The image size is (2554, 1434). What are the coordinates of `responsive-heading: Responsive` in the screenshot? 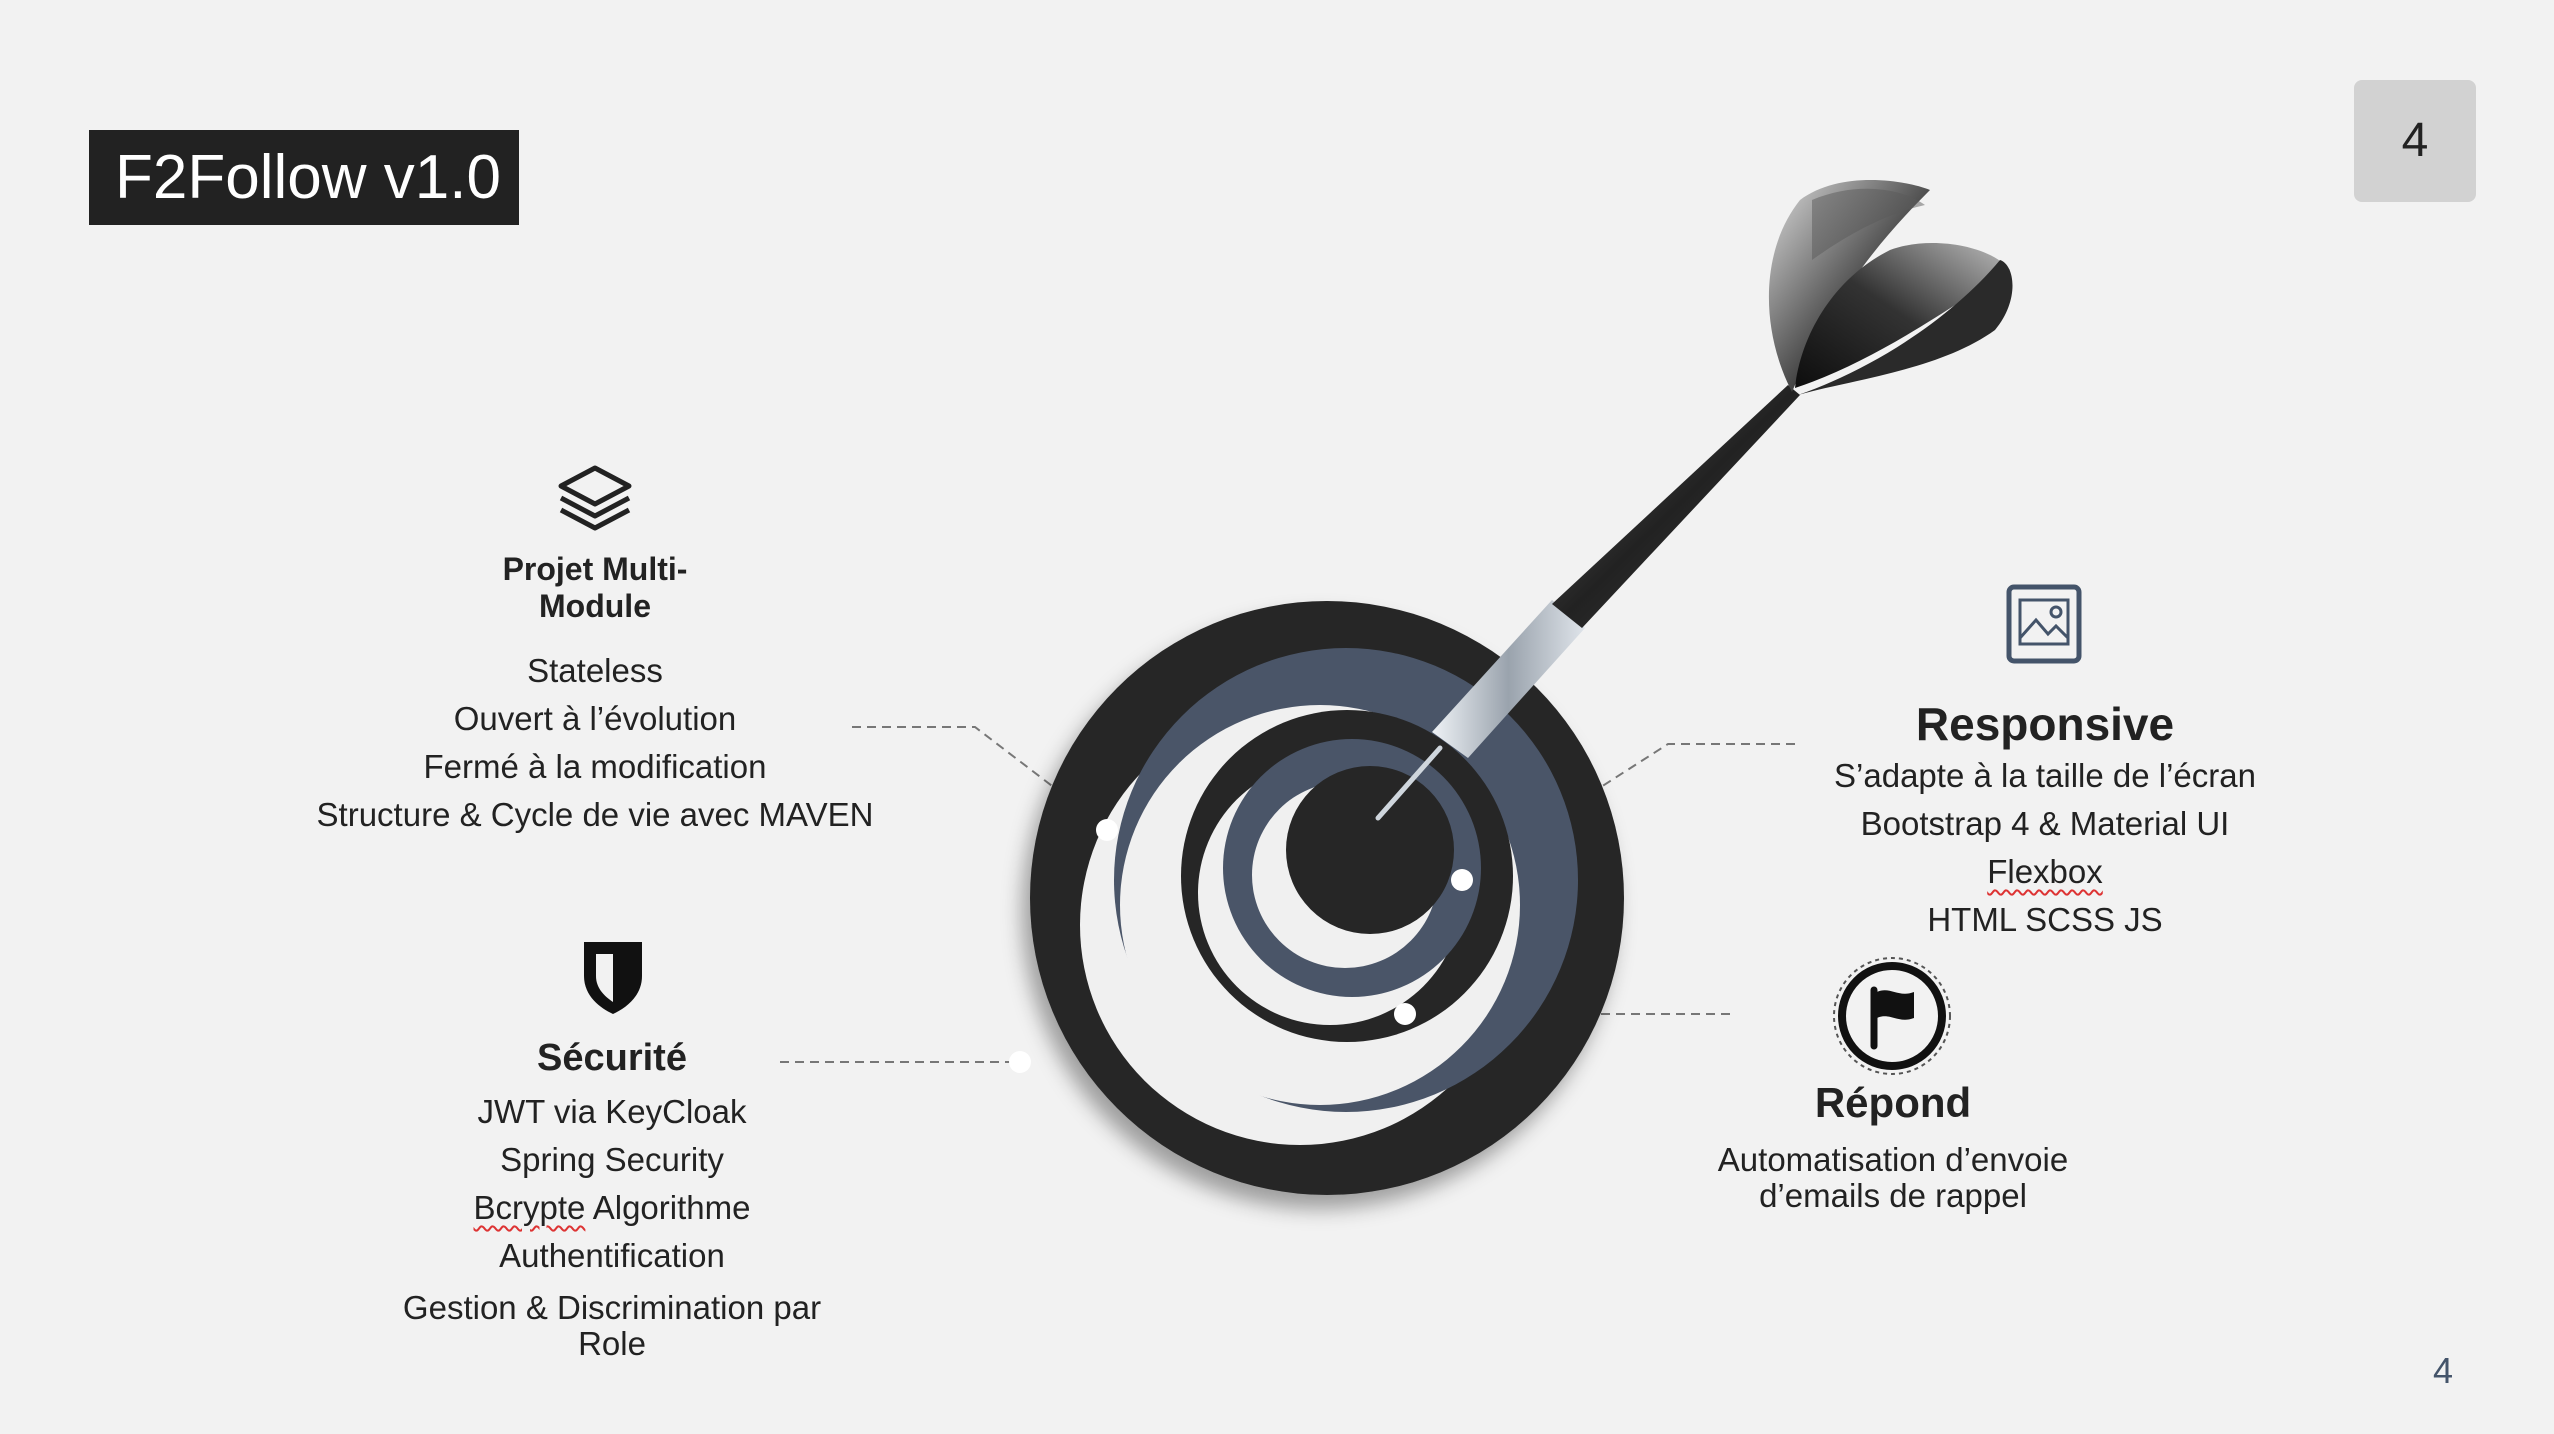 It's located at (2045, 724).